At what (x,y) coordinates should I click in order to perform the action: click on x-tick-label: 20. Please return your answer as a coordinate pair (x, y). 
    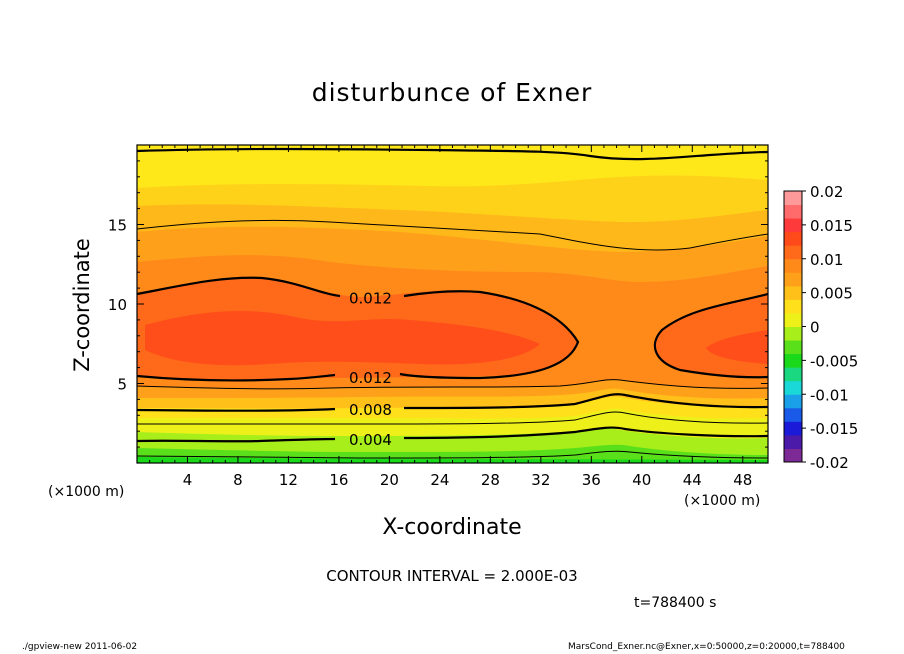
    Looking at the image, I should click on (389, 480).